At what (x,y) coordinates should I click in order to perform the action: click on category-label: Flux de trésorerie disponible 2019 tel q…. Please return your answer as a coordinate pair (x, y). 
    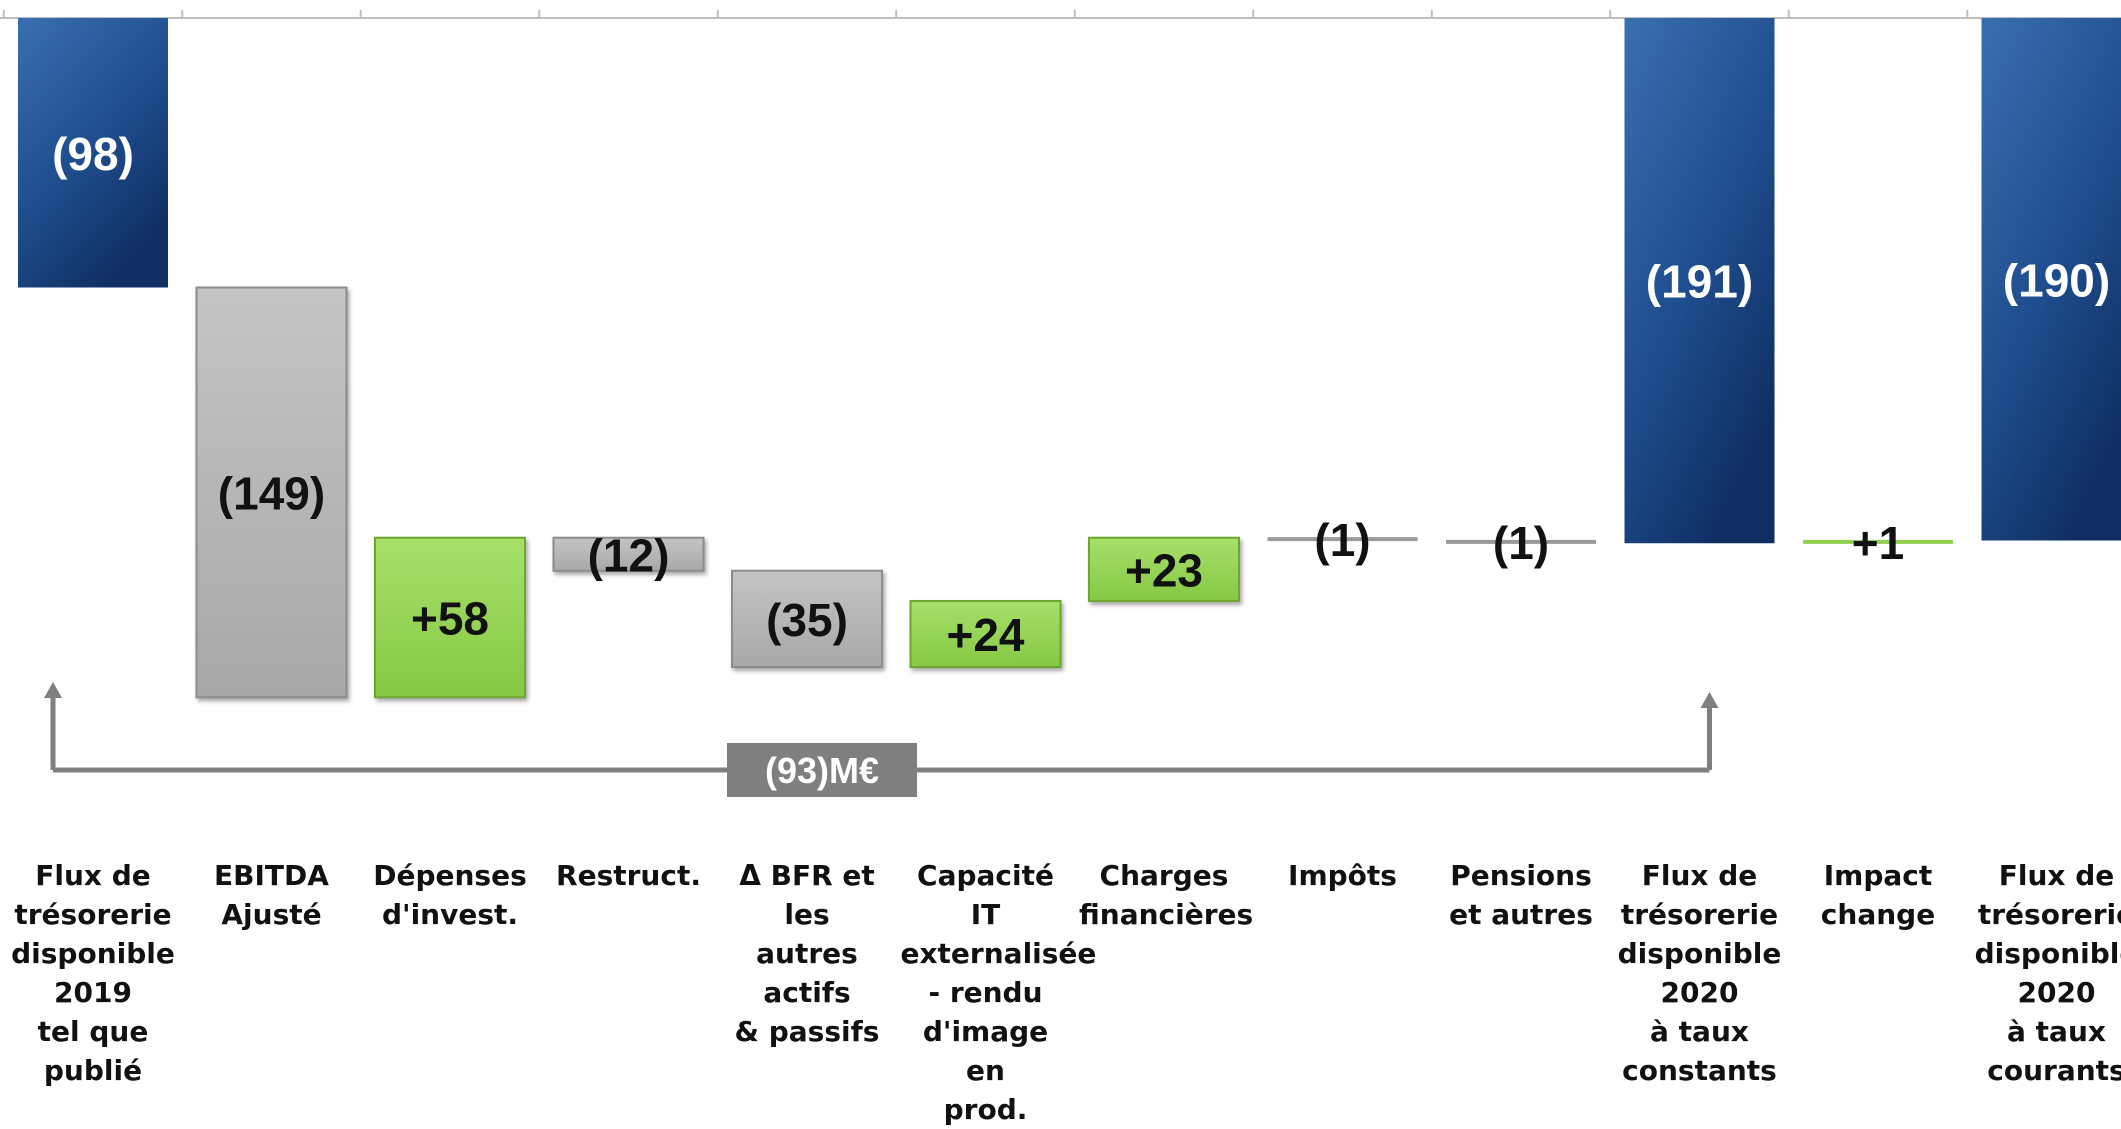
    Looking at the image, I should click on (93, 973).